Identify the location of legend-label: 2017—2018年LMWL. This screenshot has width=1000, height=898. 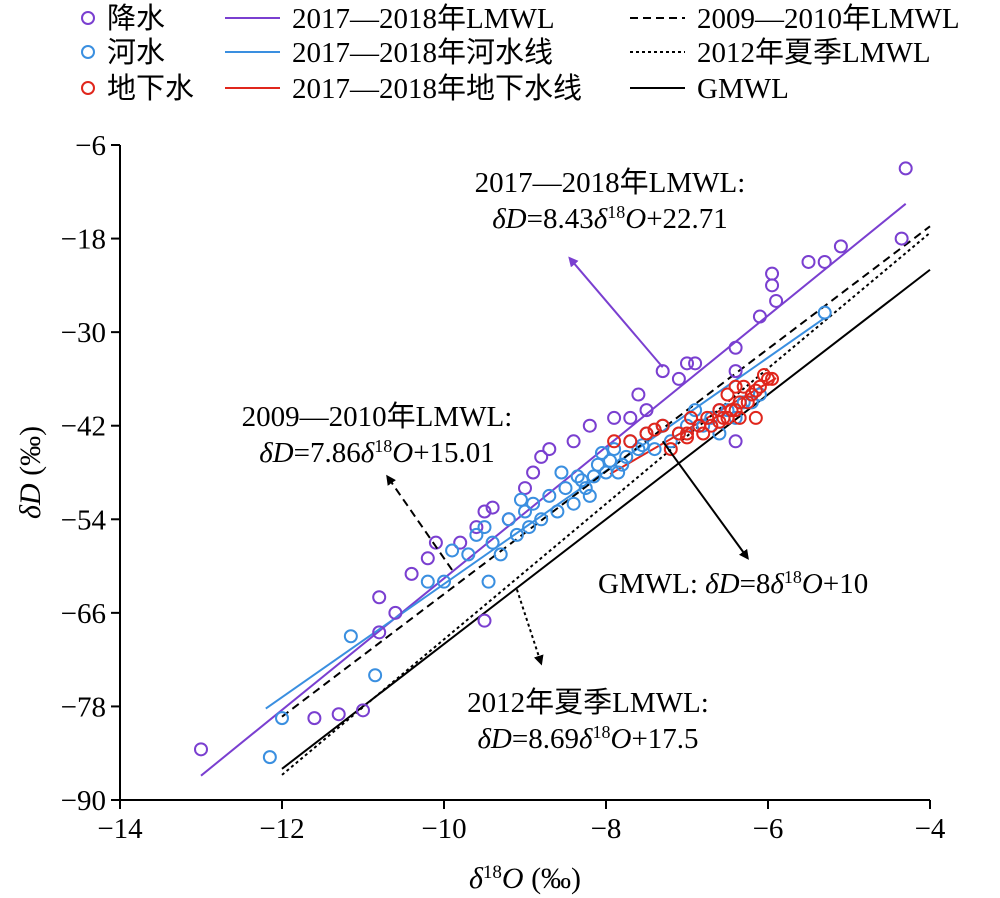
(423, 18).